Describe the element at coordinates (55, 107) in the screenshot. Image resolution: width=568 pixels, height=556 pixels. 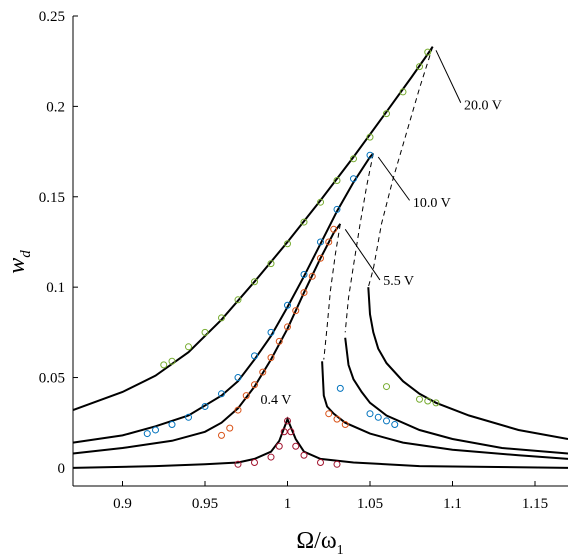
I see `y-tick-label: 0.2` at that location.